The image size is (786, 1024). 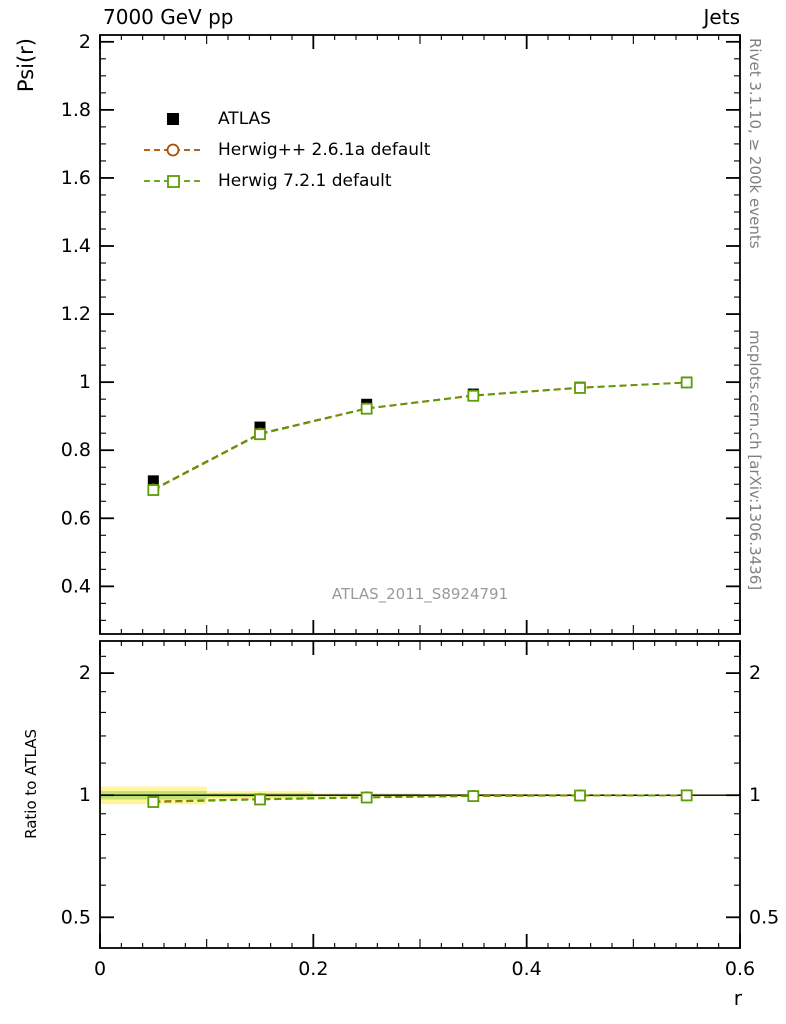 I want to click on x-axis-label: r, so click(x=737, y=998).